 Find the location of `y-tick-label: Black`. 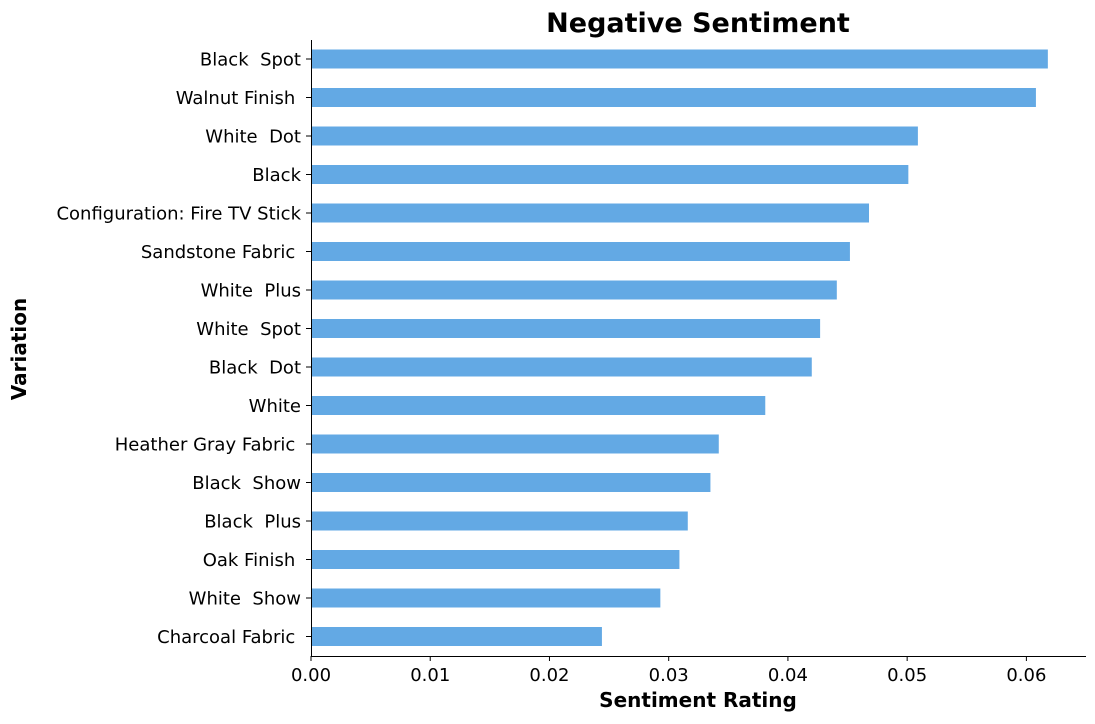

y-tick-label: Black is located at coordinates (276, 175).